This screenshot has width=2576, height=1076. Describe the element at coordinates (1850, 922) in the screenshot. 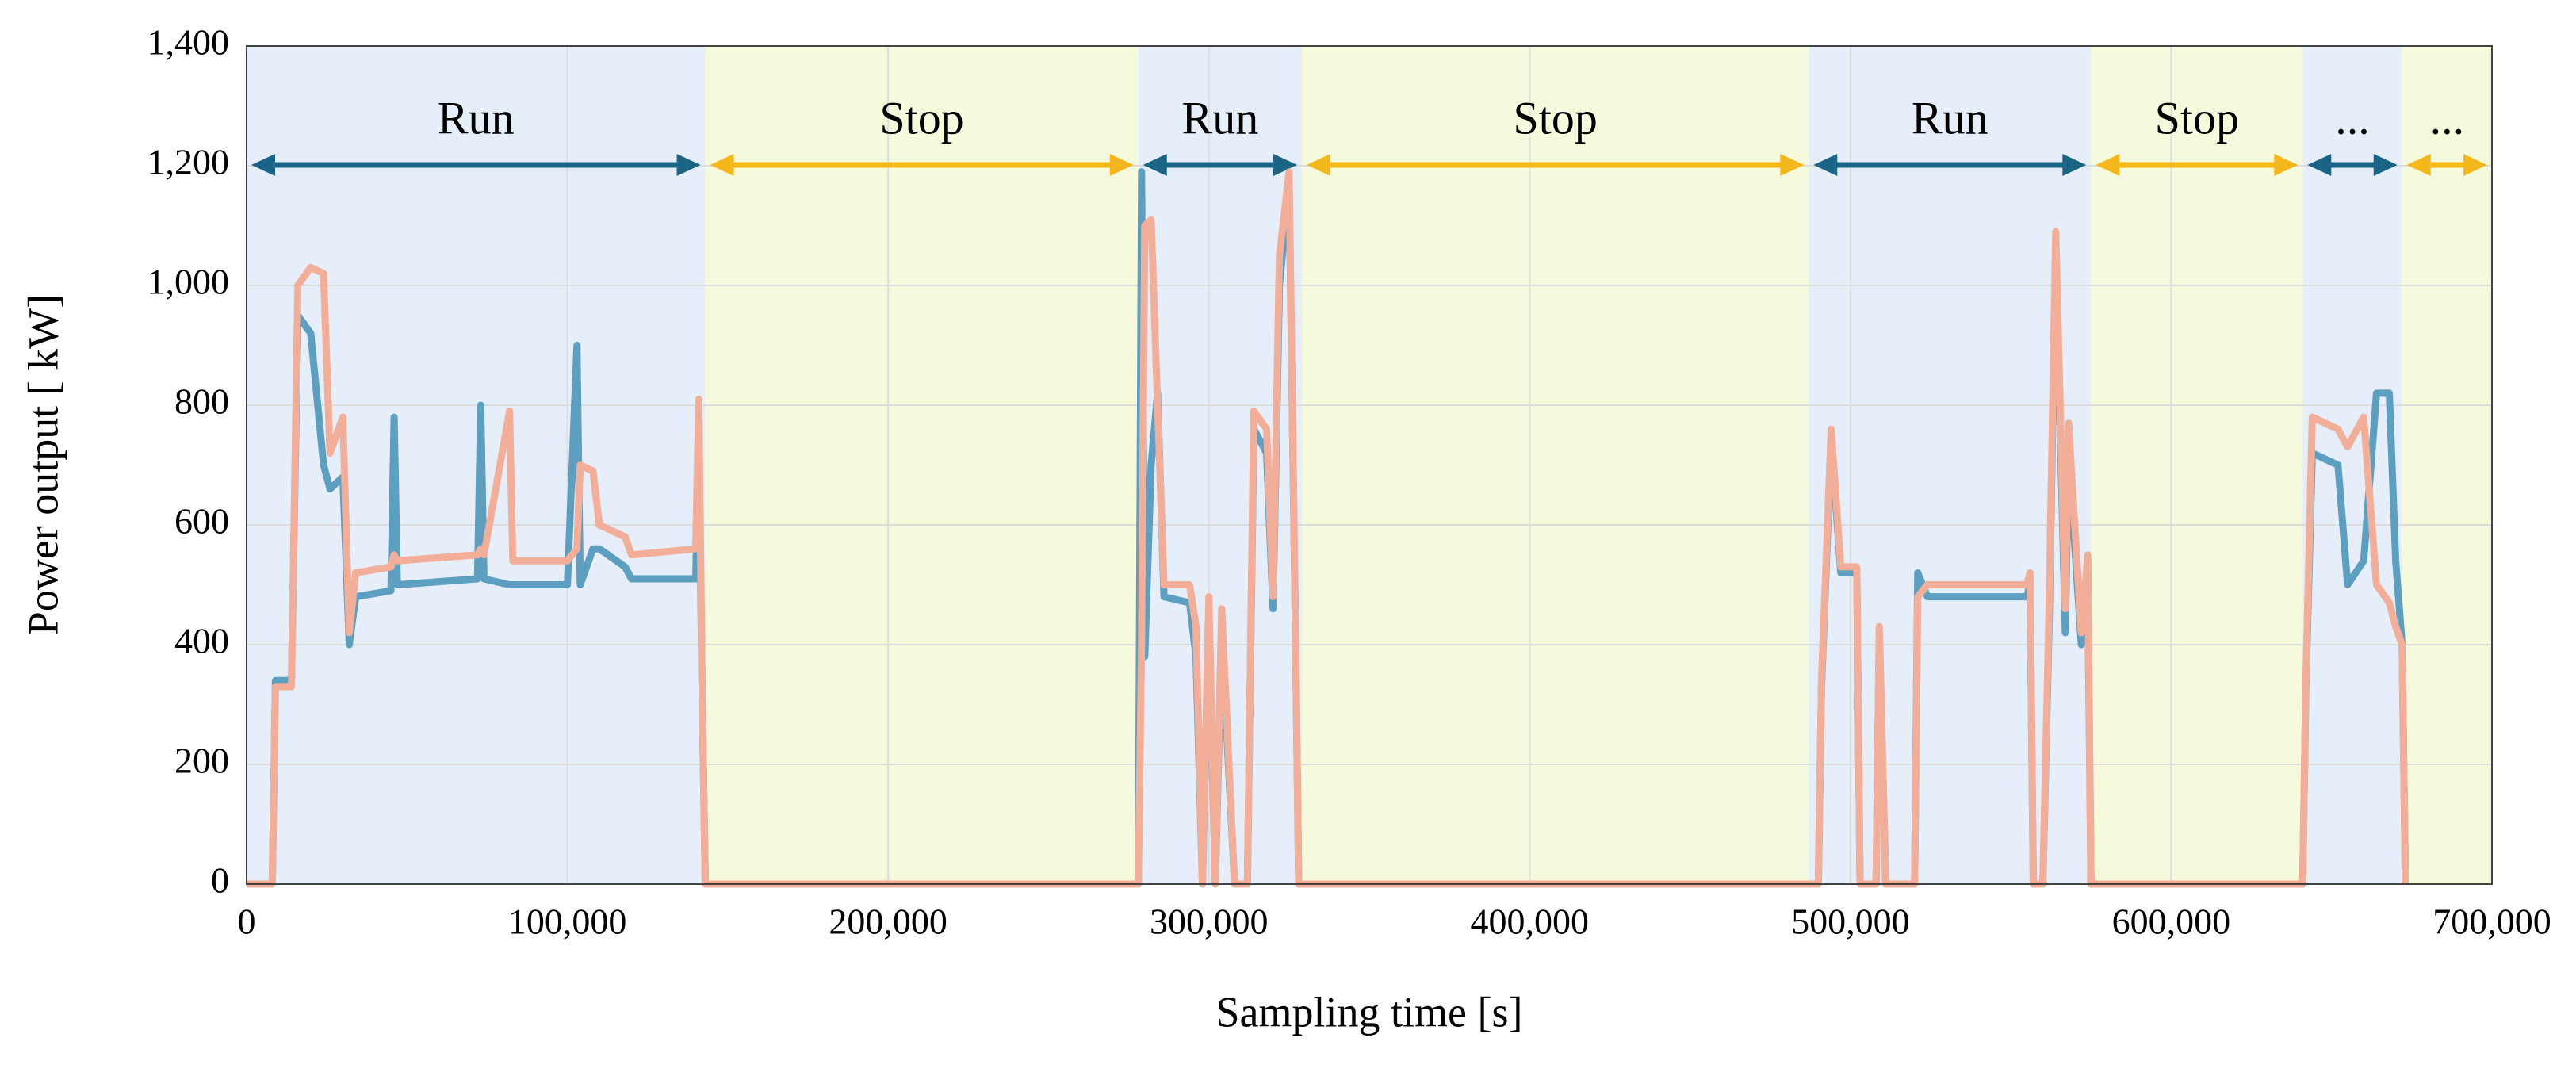

I see `x-tick-label: 500,000` at that location.